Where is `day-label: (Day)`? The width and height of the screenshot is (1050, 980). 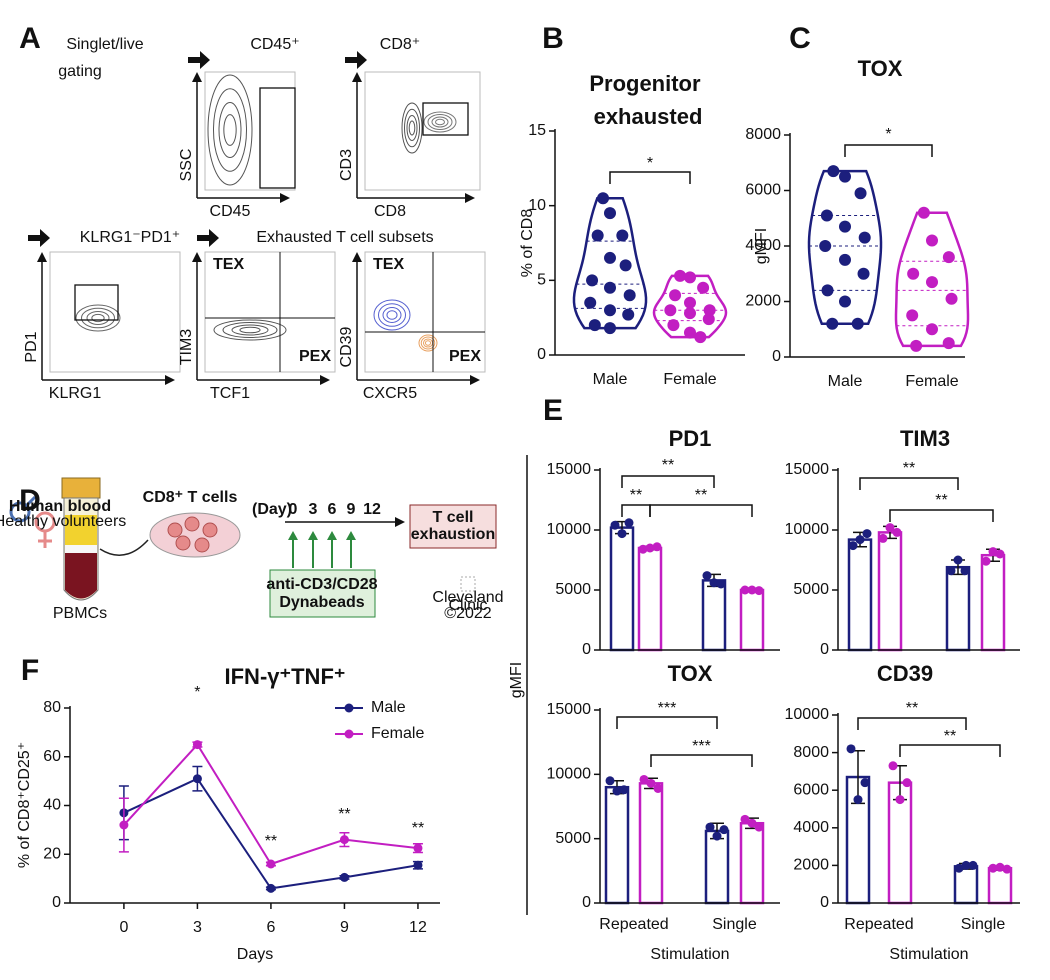 day-label: (Day) is located at coordinates (272, 509).